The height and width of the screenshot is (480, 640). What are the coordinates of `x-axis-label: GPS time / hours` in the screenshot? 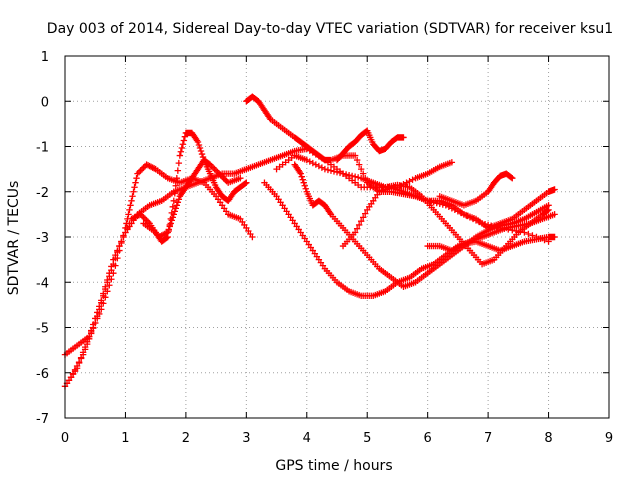 It's located at (333, 466).